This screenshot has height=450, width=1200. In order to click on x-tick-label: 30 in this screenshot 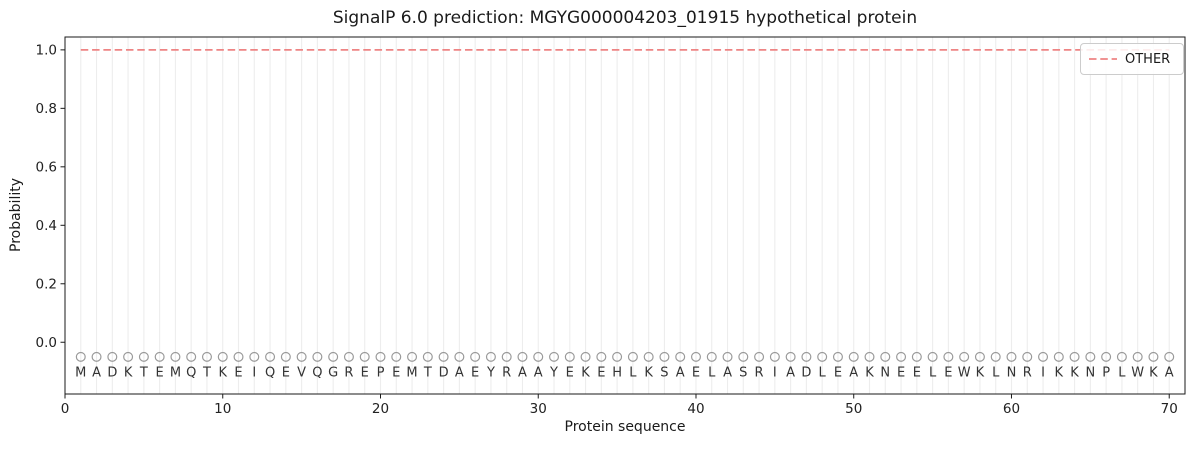, I will do `click(538, 409)`.